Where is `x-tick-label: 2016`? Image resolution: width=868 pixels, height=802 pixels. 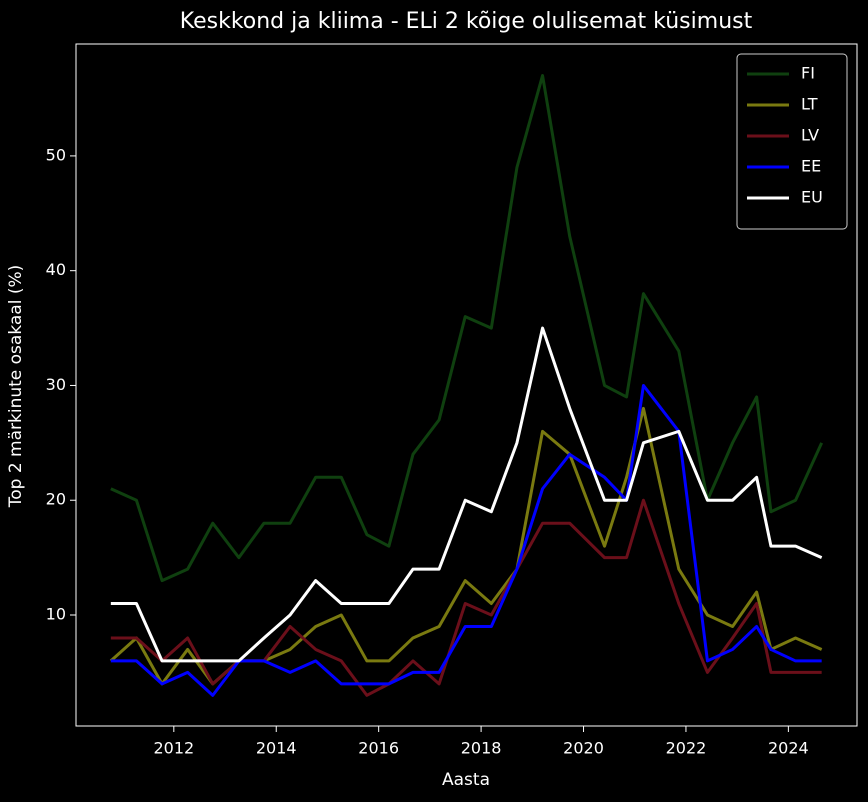
x-tick-label: 2016 is located at coordinates (378, 748).